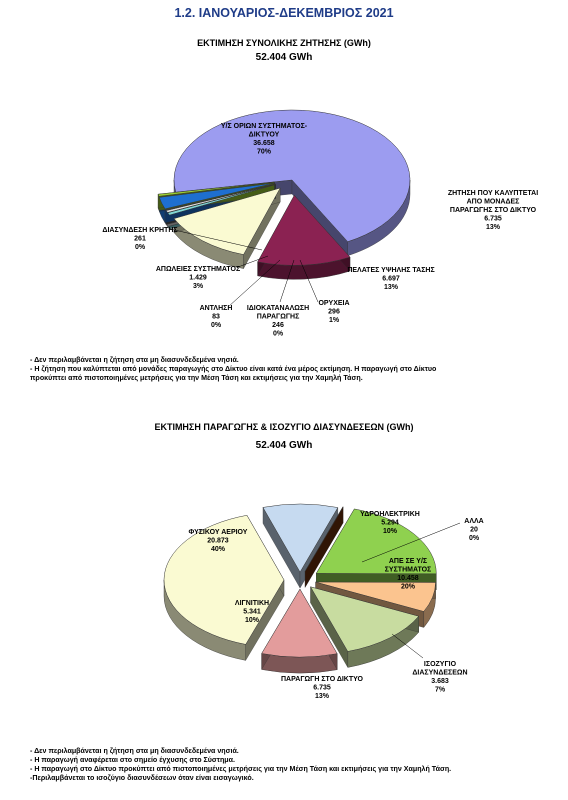 The height and width of the screenshot is (800, 568). Describe the element at coordinates (252, 612) in the screenshot. I see `data-label-lignite: ΛΙΓΝΙΤΙΚΗ 5.341 10%` at that location.